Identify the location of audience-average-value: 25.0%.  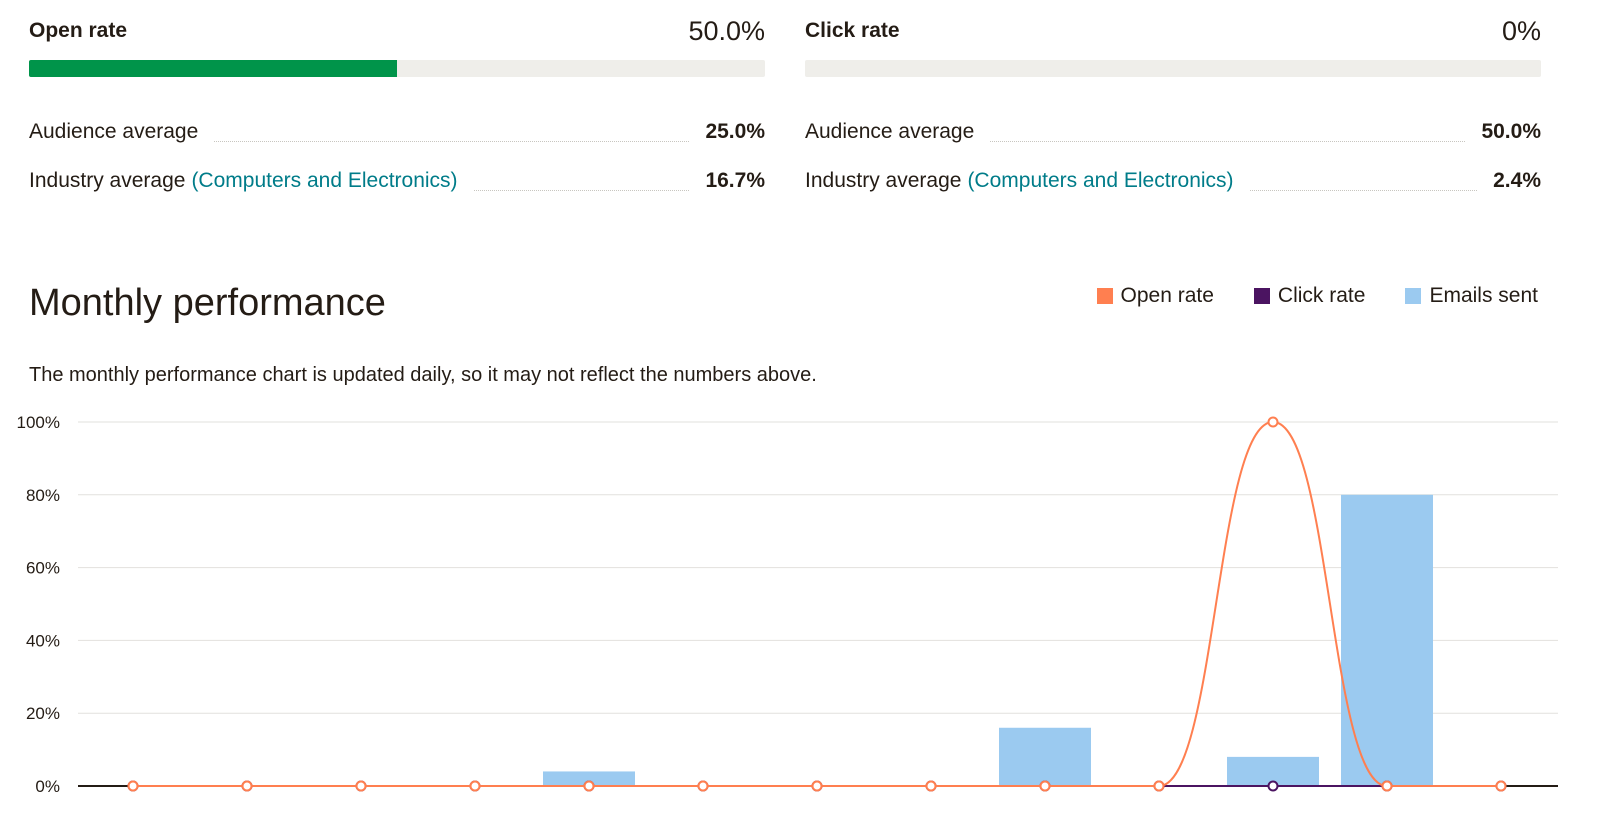
(735, 131).